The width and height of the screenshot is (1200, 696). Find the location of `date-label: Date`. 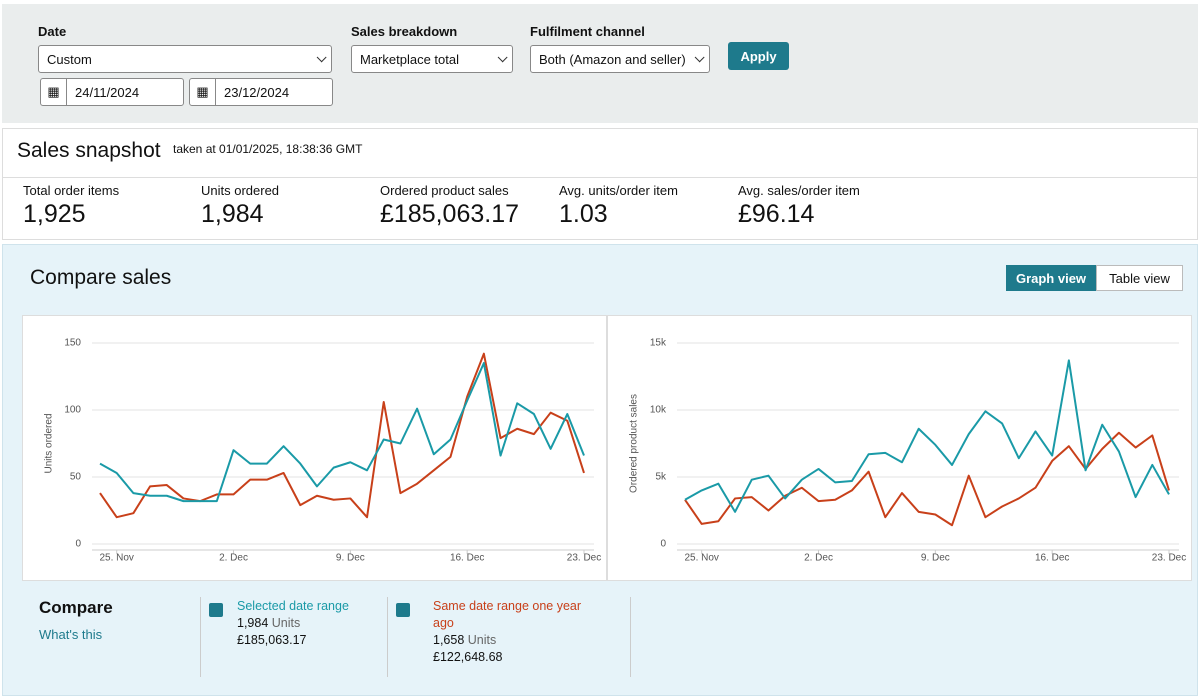

date-label: Date is located at coordinates (52, 31).